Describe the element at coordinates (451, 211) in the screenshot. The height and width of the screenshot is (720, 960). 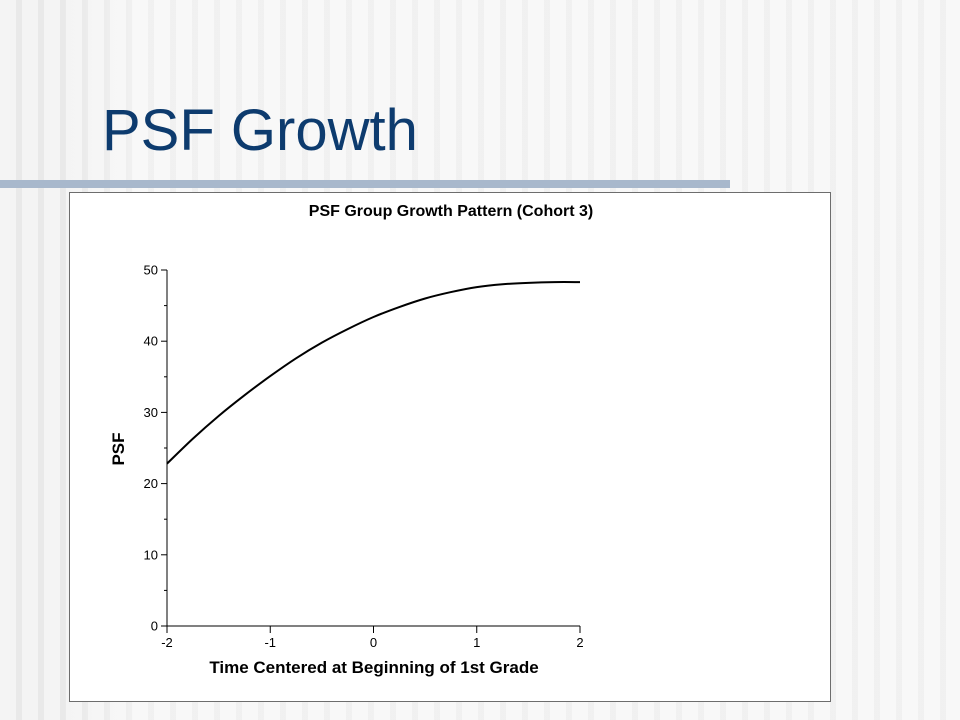
I see `chart-title: PSF Group Growth Pattern (Cohort 3)` at that location.